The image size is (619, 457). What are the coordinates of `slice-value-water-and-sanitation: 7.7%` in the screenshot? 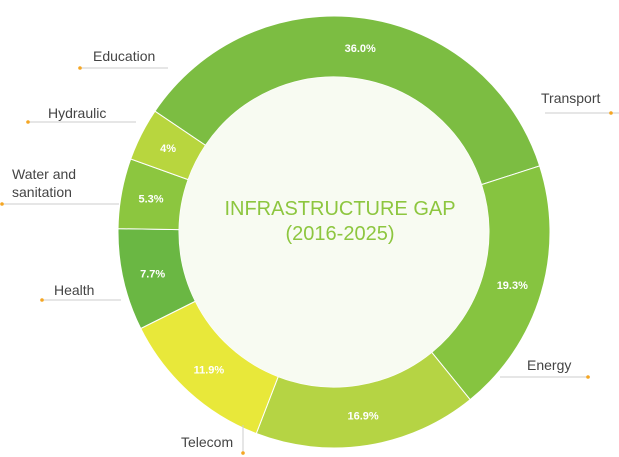 It's located at (152, 274).